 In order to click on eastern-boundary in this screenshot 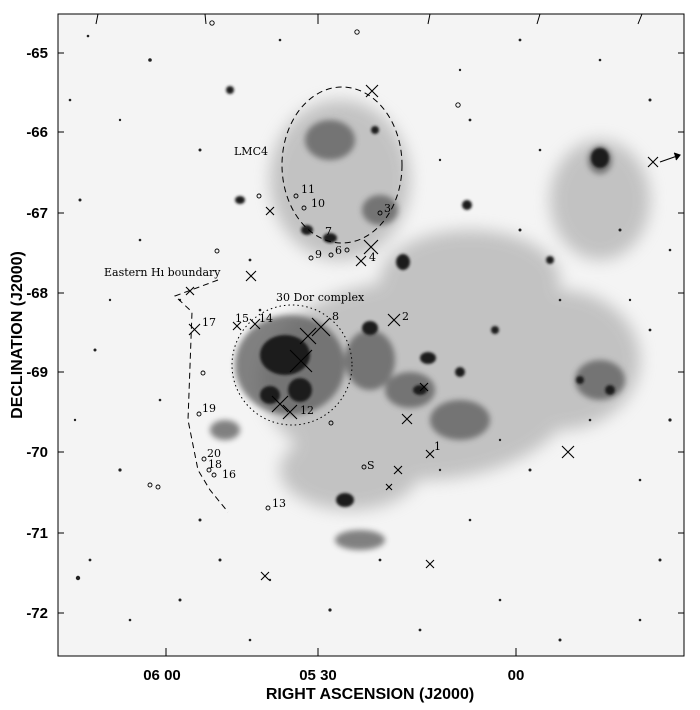, I will do `click(201, 396)`.